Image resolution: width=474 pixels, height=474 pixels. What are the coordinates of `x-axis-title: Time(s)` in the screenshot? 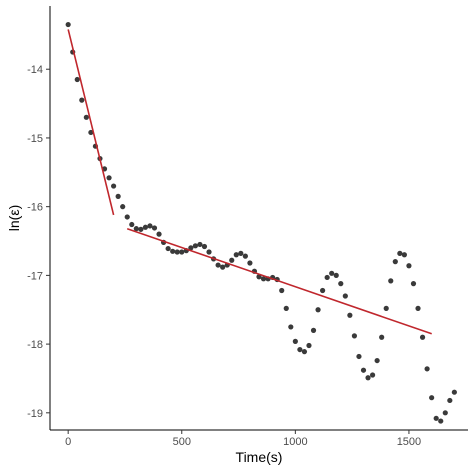 It's located at (259, 457).